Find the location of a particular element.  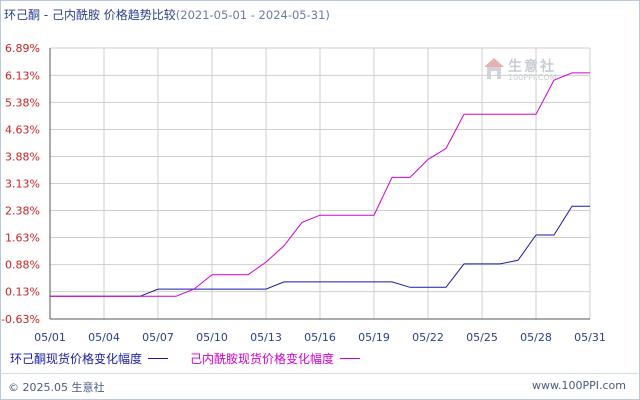

legend-item-series-1: 环己酮现货价格变化幅度 is located at coordinates (89, 358).